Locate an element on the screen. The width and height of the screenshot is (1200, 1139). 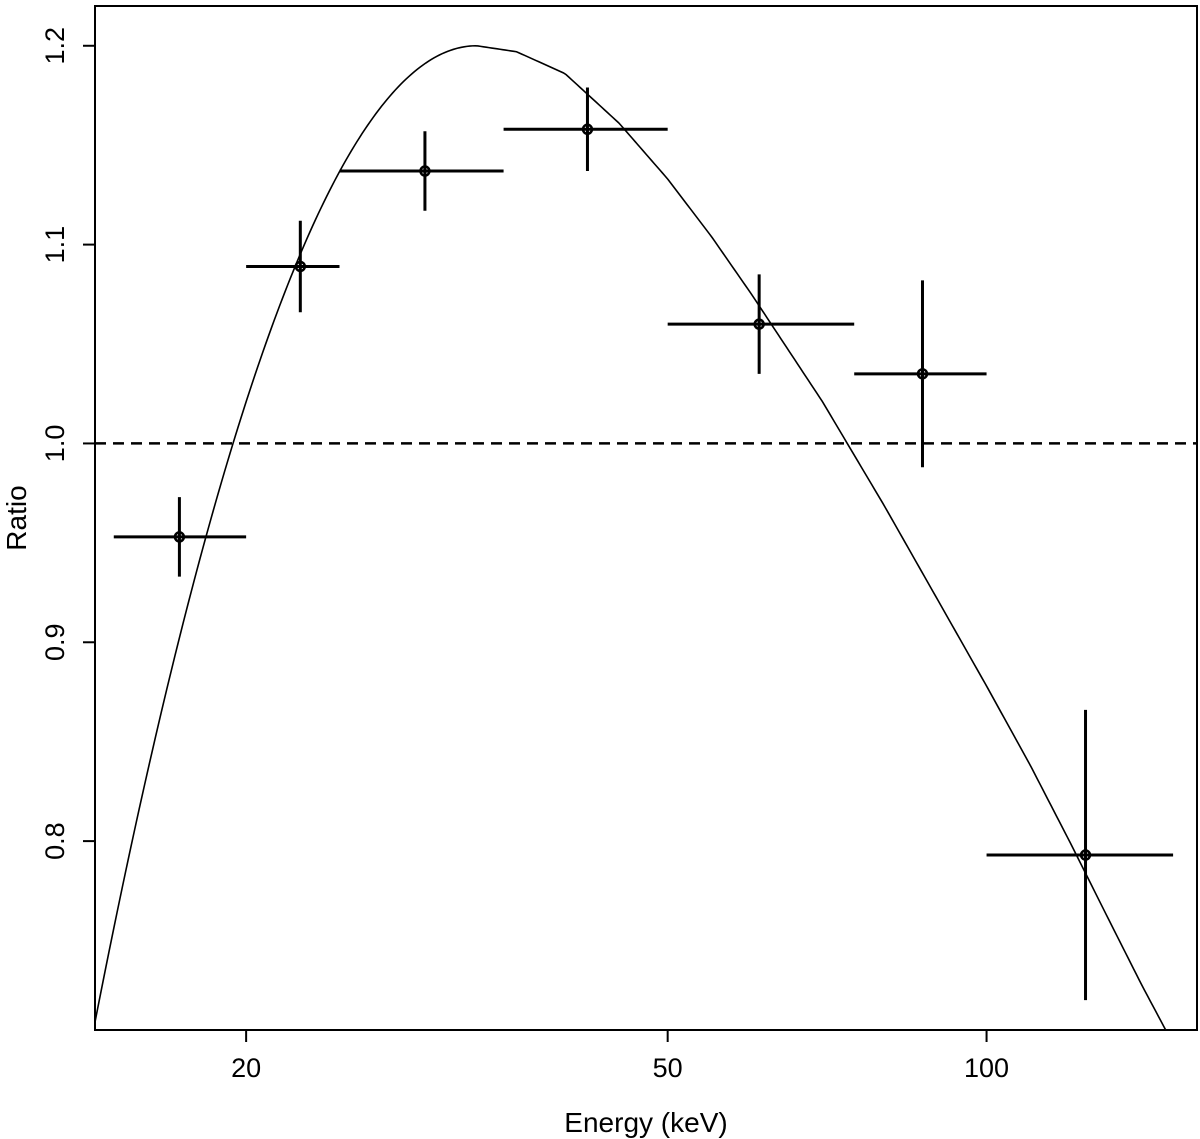
x-axis-title: Energy (keV) is located at coordinates (645, 1122).